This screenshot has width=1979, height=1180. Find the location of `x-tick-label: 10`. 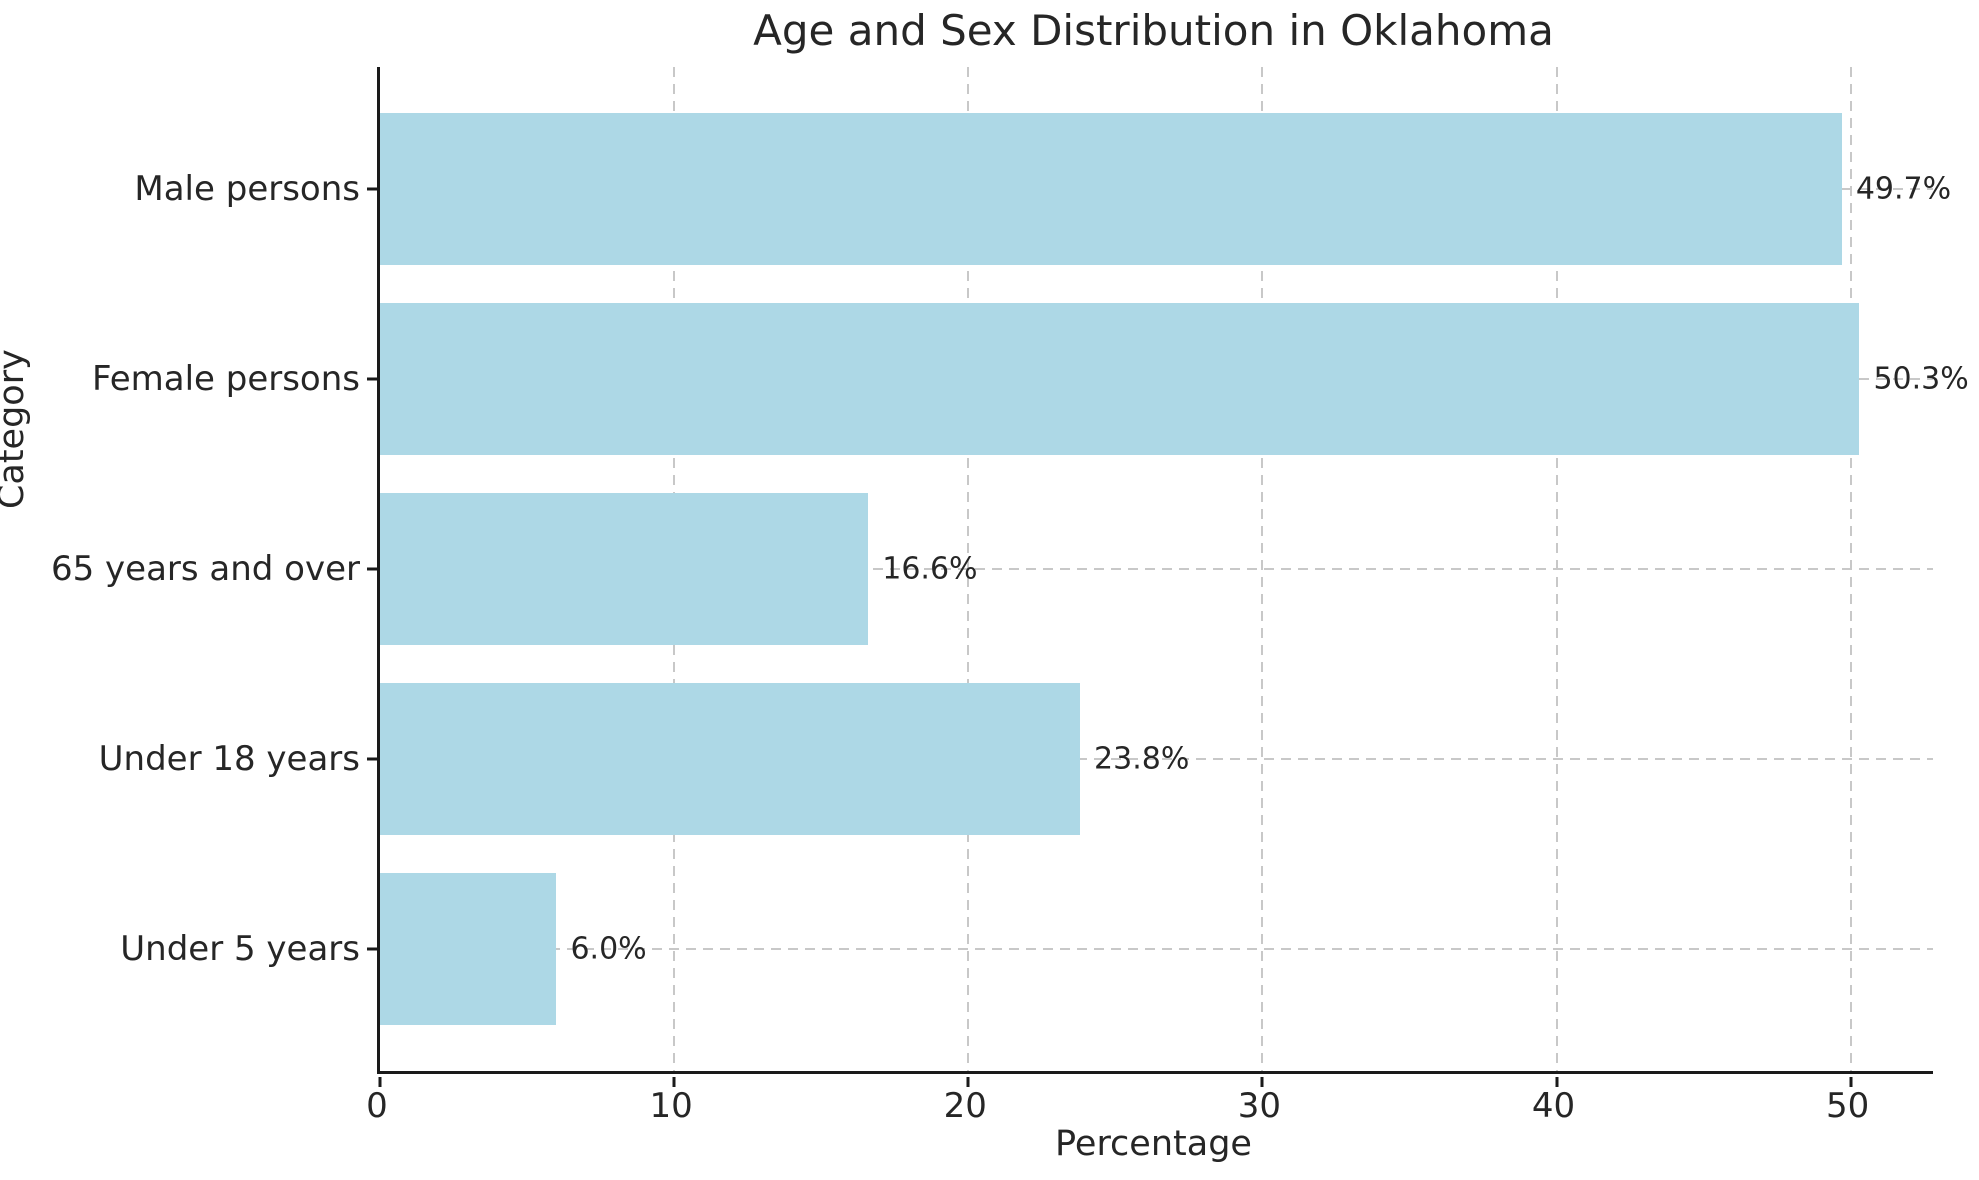

x-tick-label: 10 is located at coordinates (671, 1106).